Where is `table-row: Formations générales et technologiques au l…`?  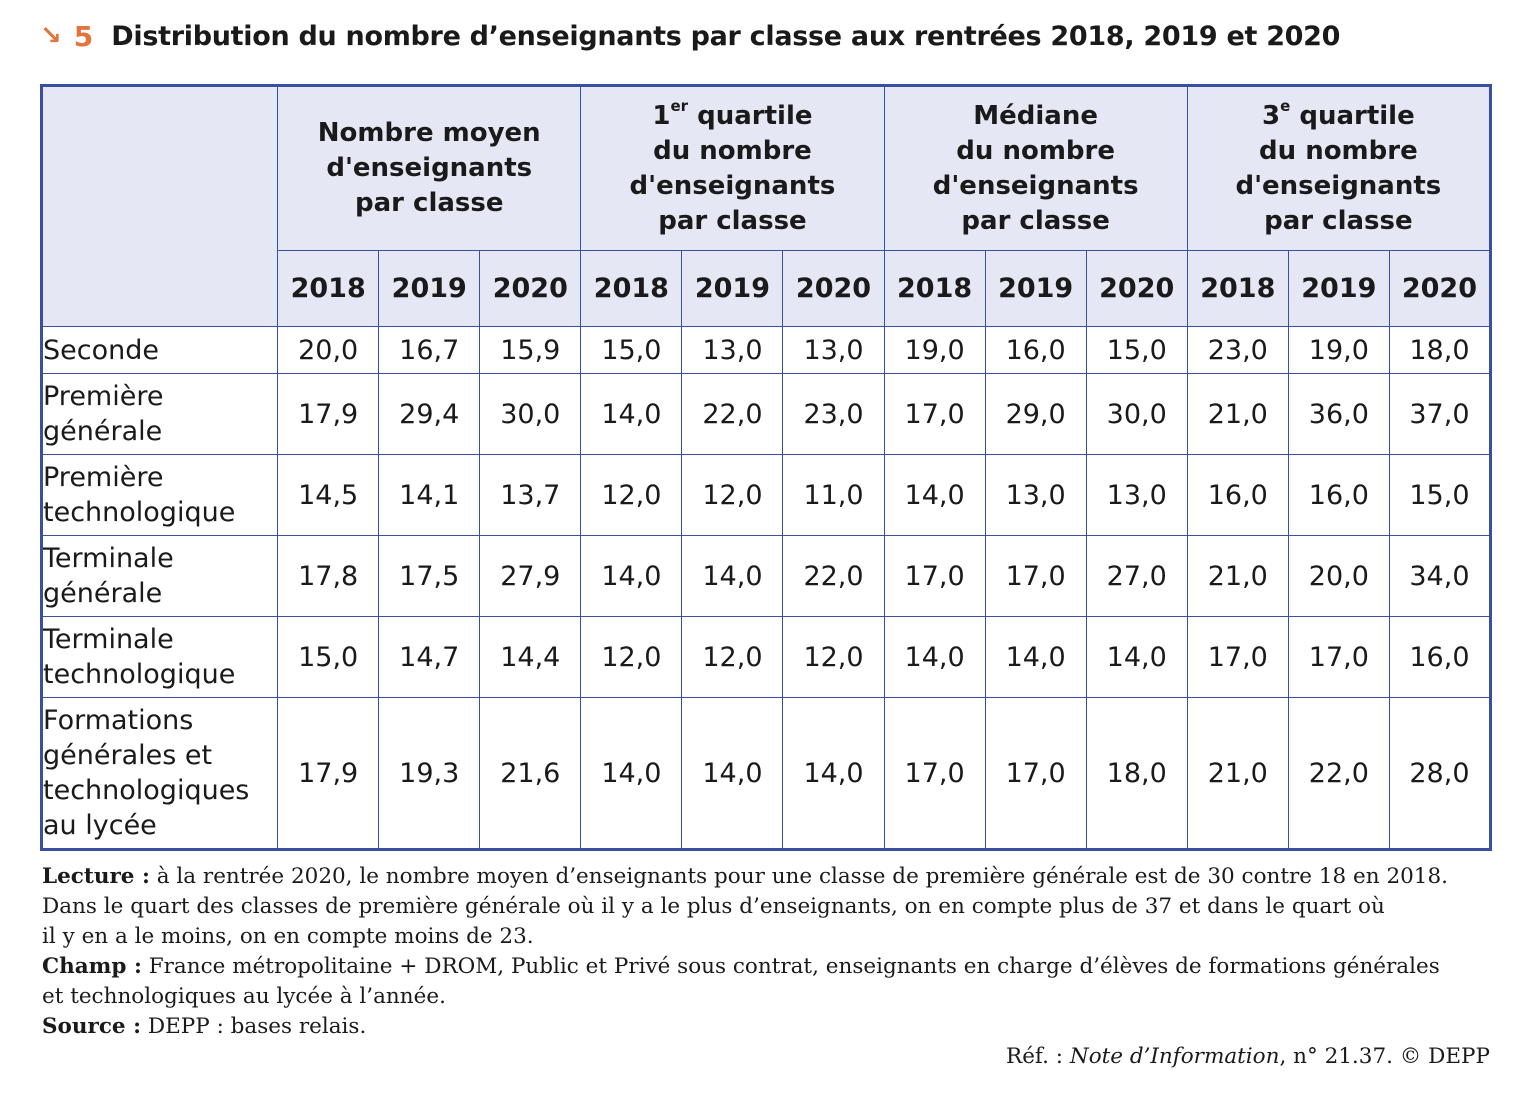 table-row: Formations générales et technologiques au l… is located at coordinates (766, 773).